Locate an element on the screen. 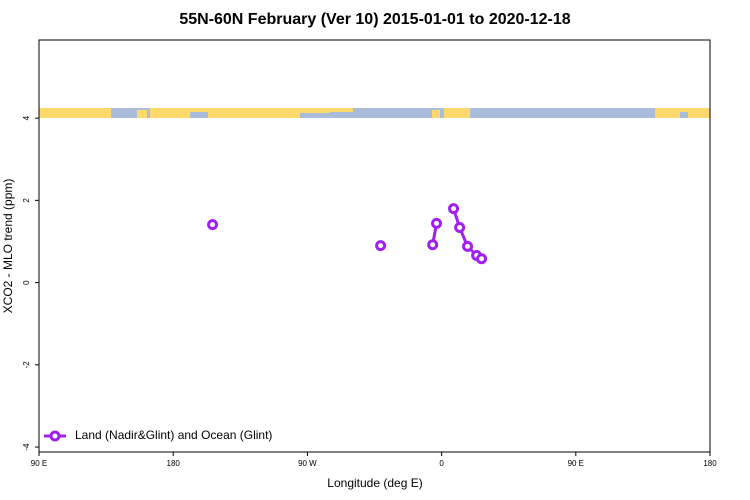 This screenshot has width=750, height=500. y-tick-label: 2 is located at coordinates (26, 200).